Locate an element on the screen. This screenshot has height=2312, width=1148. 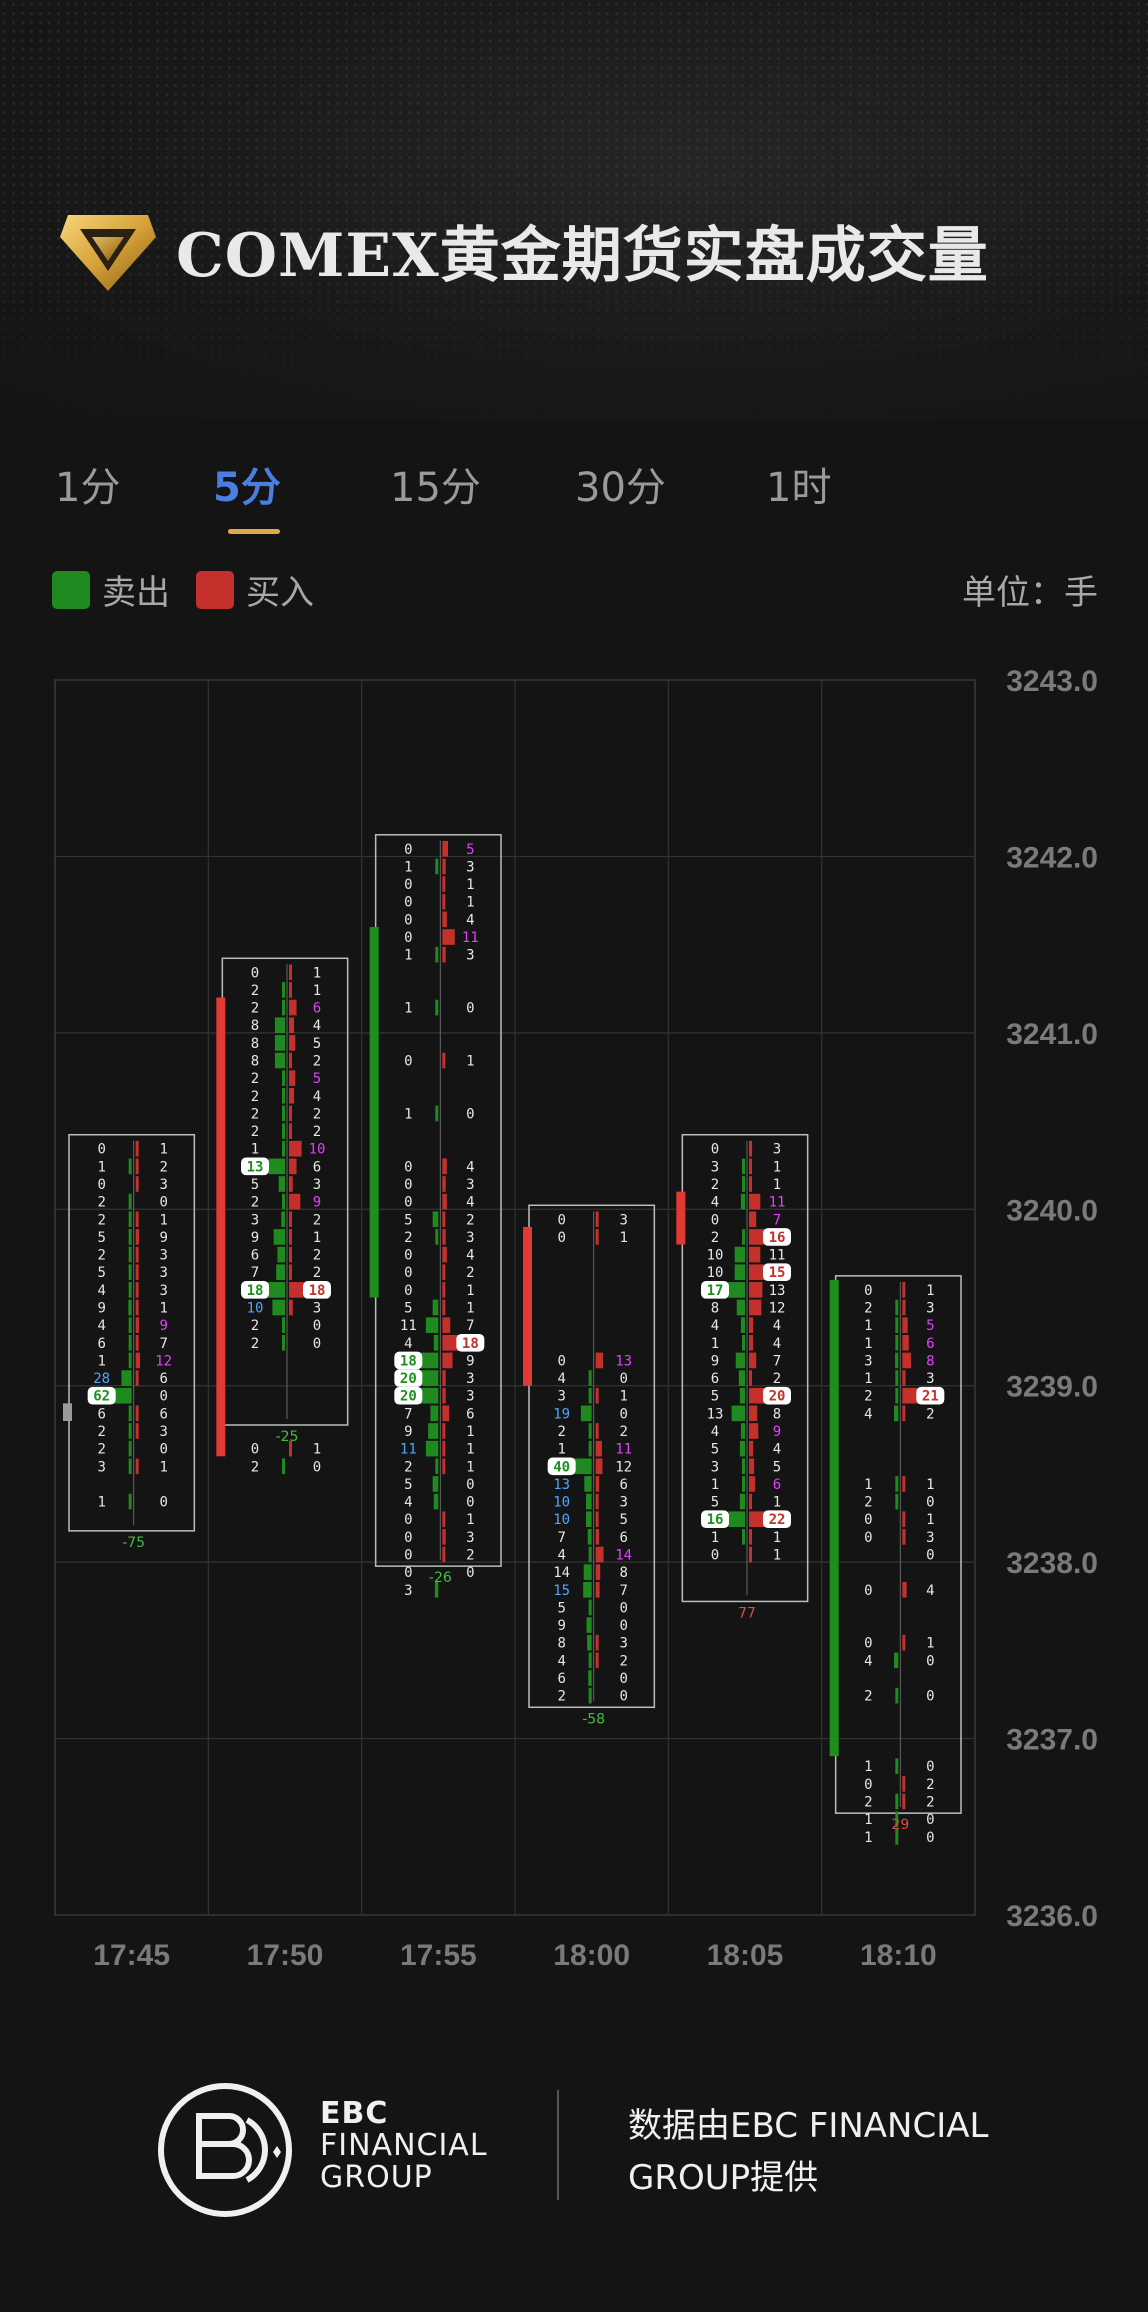
tab-30min: 30分 is located at coordinates (620, 488).